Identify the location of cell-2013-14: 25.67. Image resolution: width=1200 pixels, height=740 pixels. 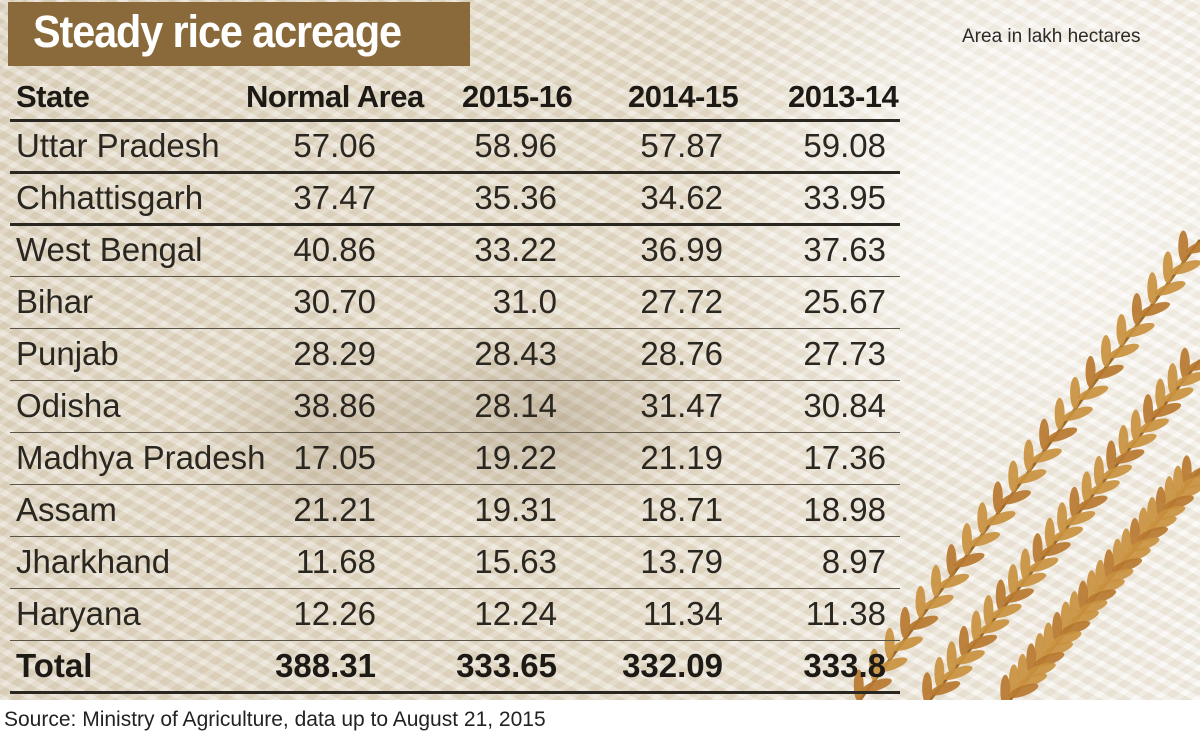
(844, 301).